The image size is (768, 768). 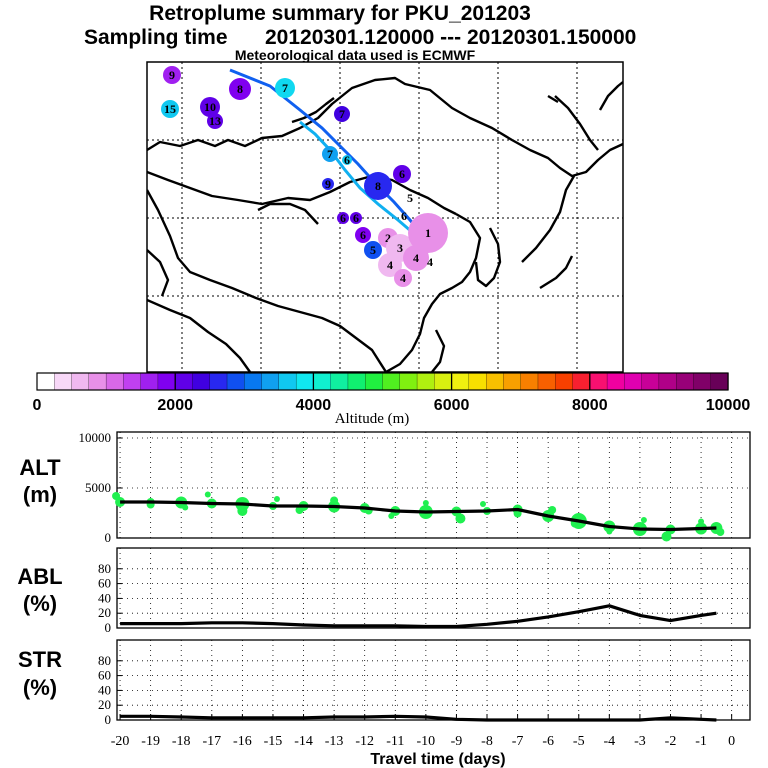 I want to click on map-marker: 15, so click(x=170, y=109).